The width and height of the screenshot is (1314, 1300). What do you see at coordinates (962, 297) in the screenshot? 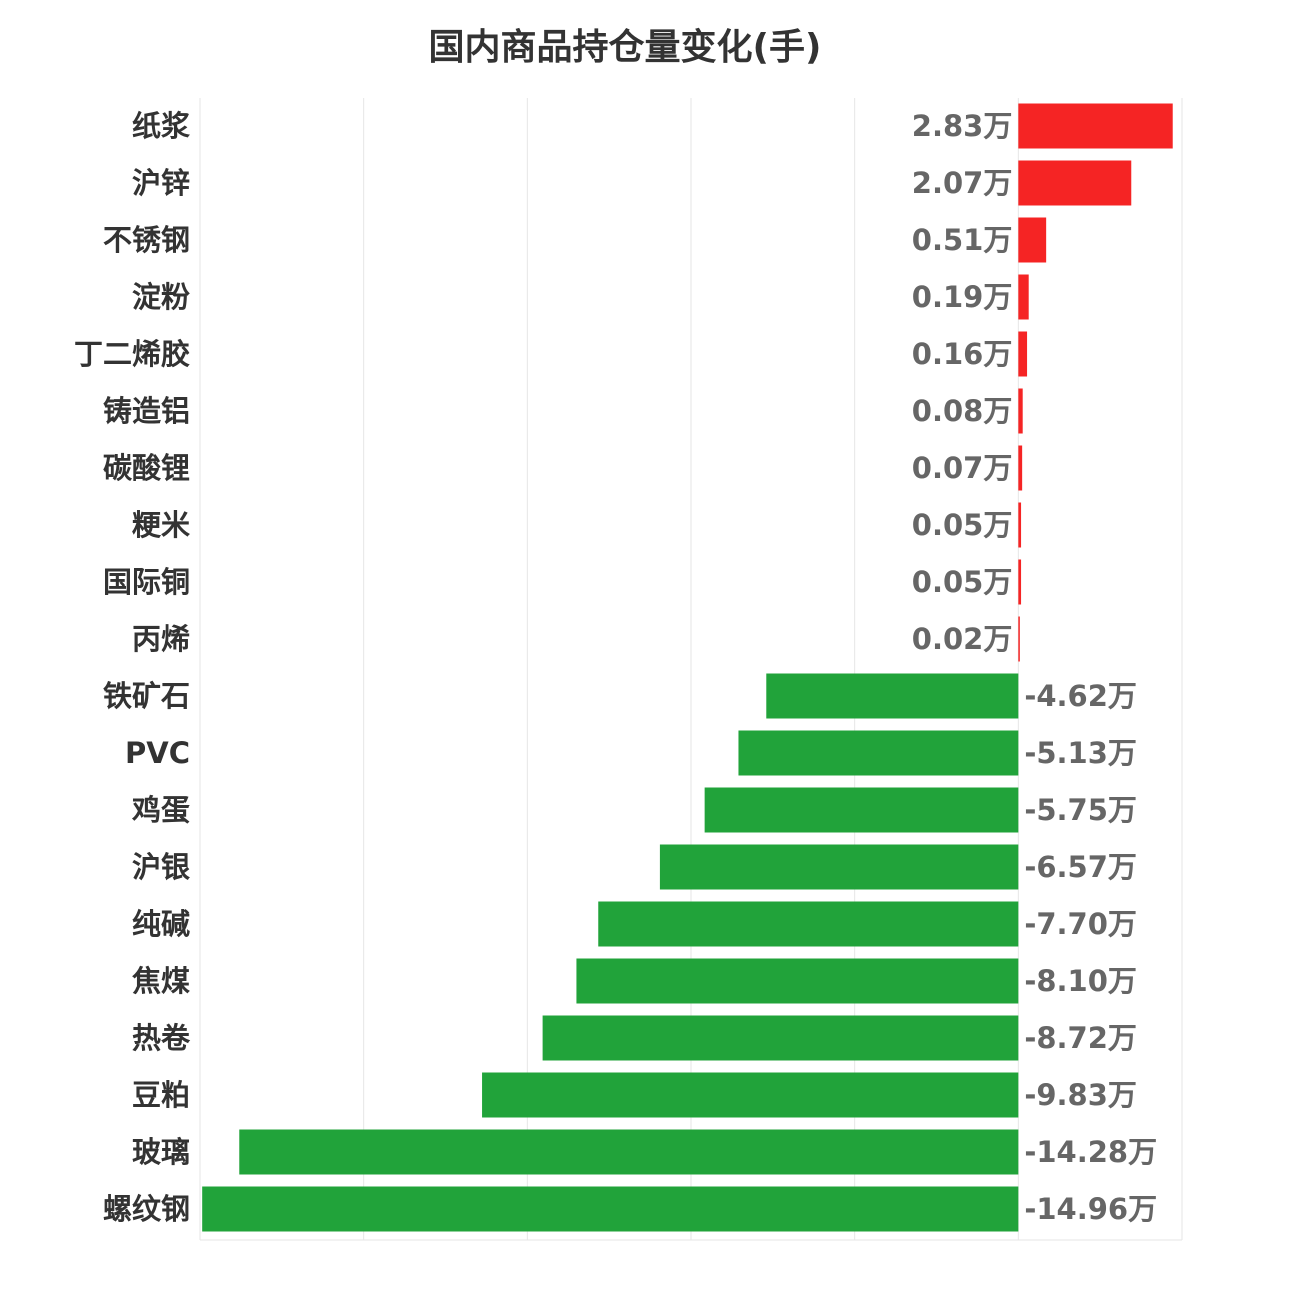
I see `data-label: 0.19万` at bounding box center [962, 297].